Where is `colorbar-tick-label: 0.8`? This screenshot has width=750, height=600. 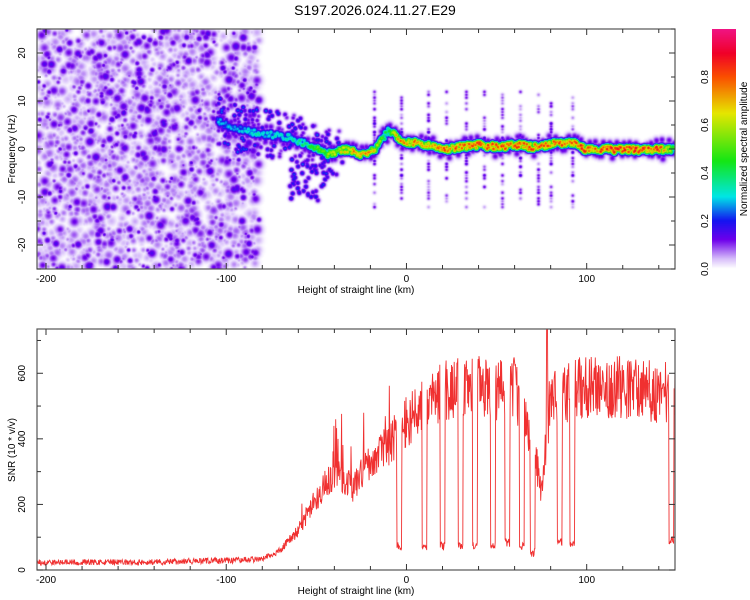
colorbar-tick-label: 0.8 is located at coordinates (705, 77).